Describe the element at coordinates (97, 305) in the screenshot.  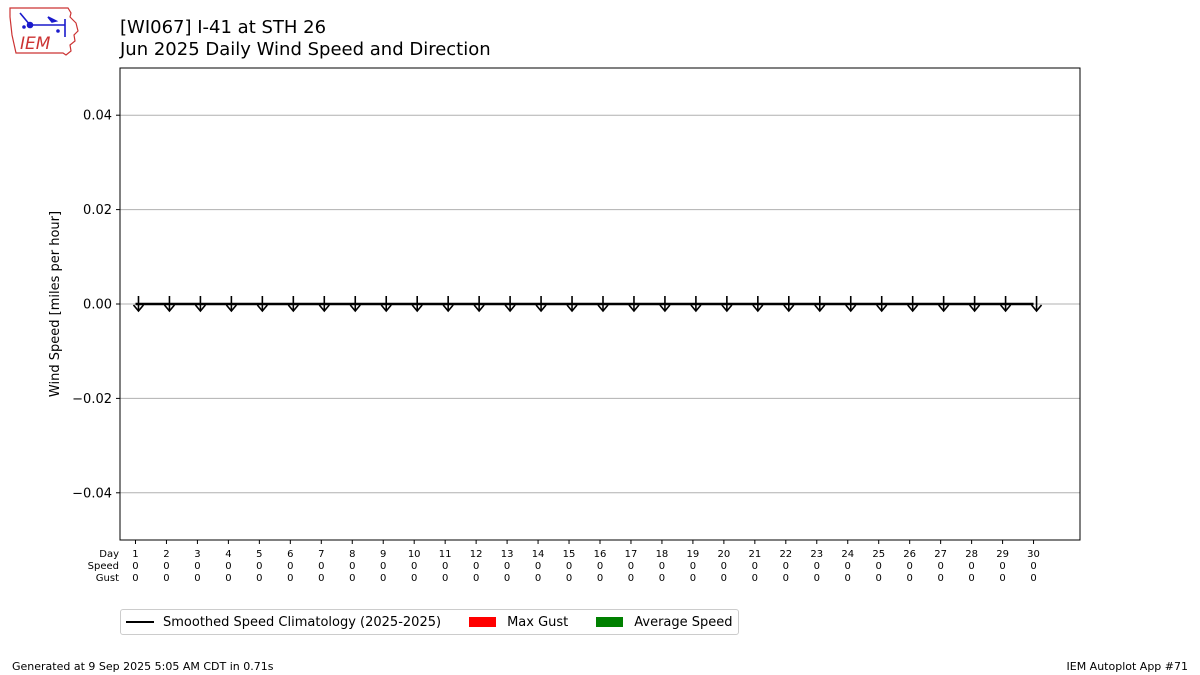
I see `y-tick-label: 0.00` at that location.